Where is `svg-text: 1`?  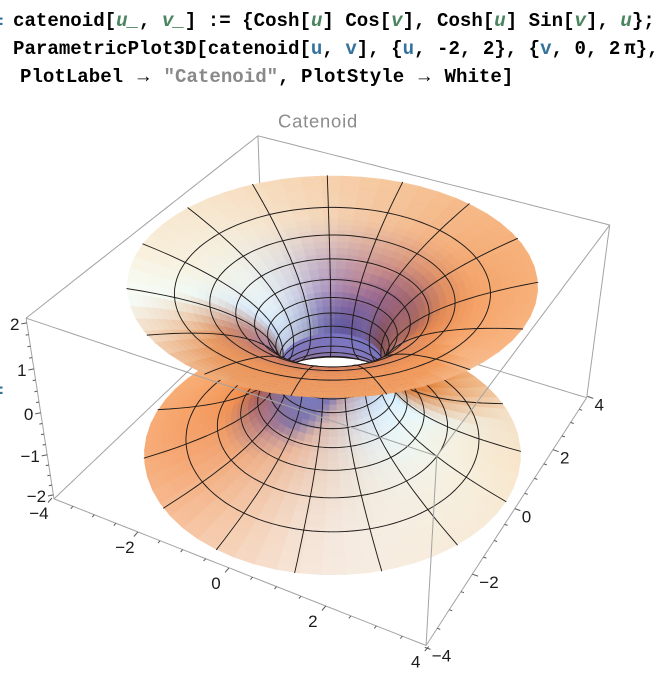 svg-text: 1 is located at coordinates (21, 370).